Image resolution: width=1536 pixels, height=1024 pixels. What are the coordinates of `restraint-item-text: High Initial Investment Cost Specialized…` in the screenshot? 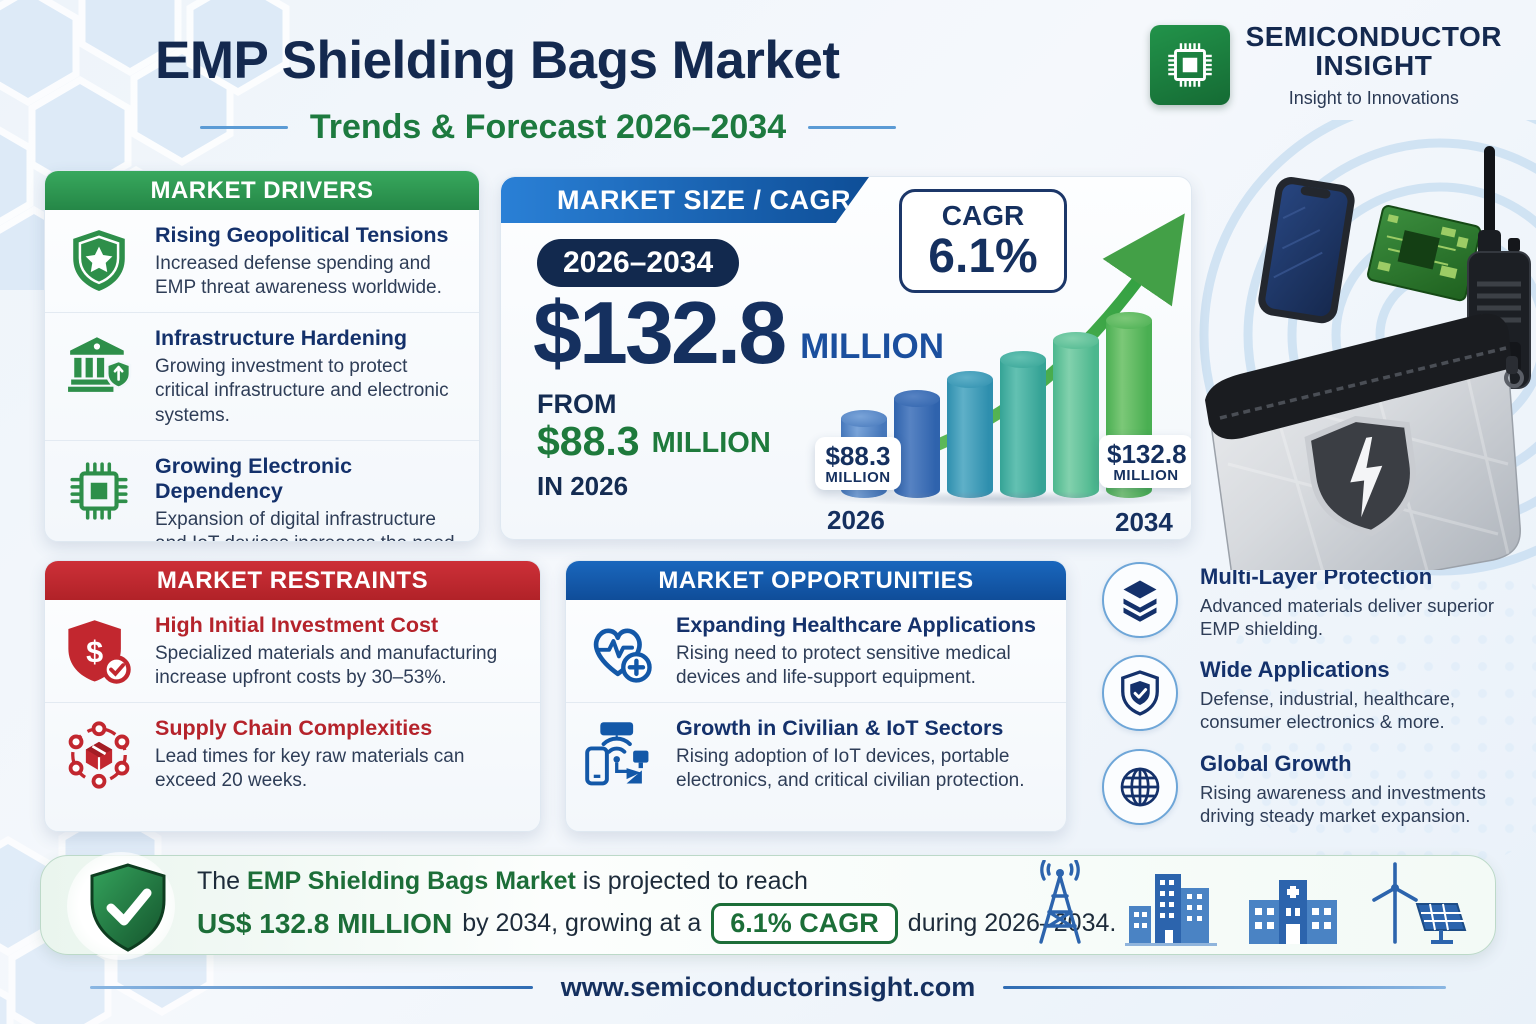 It's located at (338, 651).